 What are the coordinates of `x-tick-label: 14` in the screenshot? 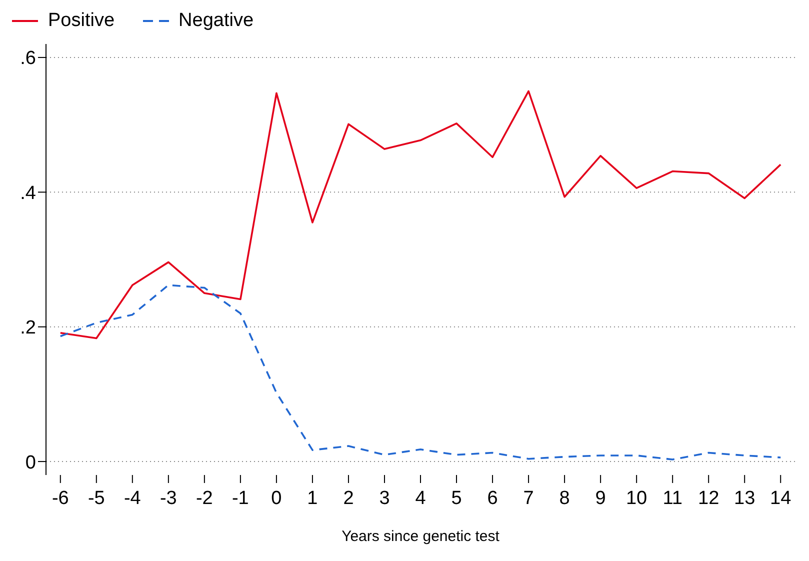 It's located at (781, 498).